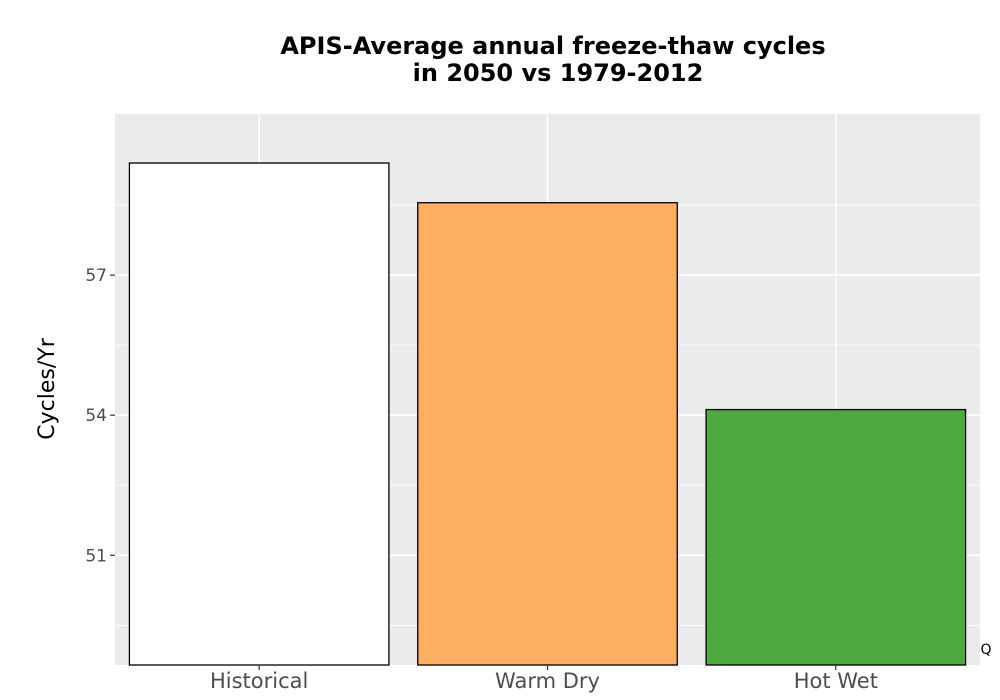 Image resolution: width=1000 pixels, height=700 pixels. Describe the element at coordinates (985, 650) in the screenshot. I see `corner-note: Q` at that location.